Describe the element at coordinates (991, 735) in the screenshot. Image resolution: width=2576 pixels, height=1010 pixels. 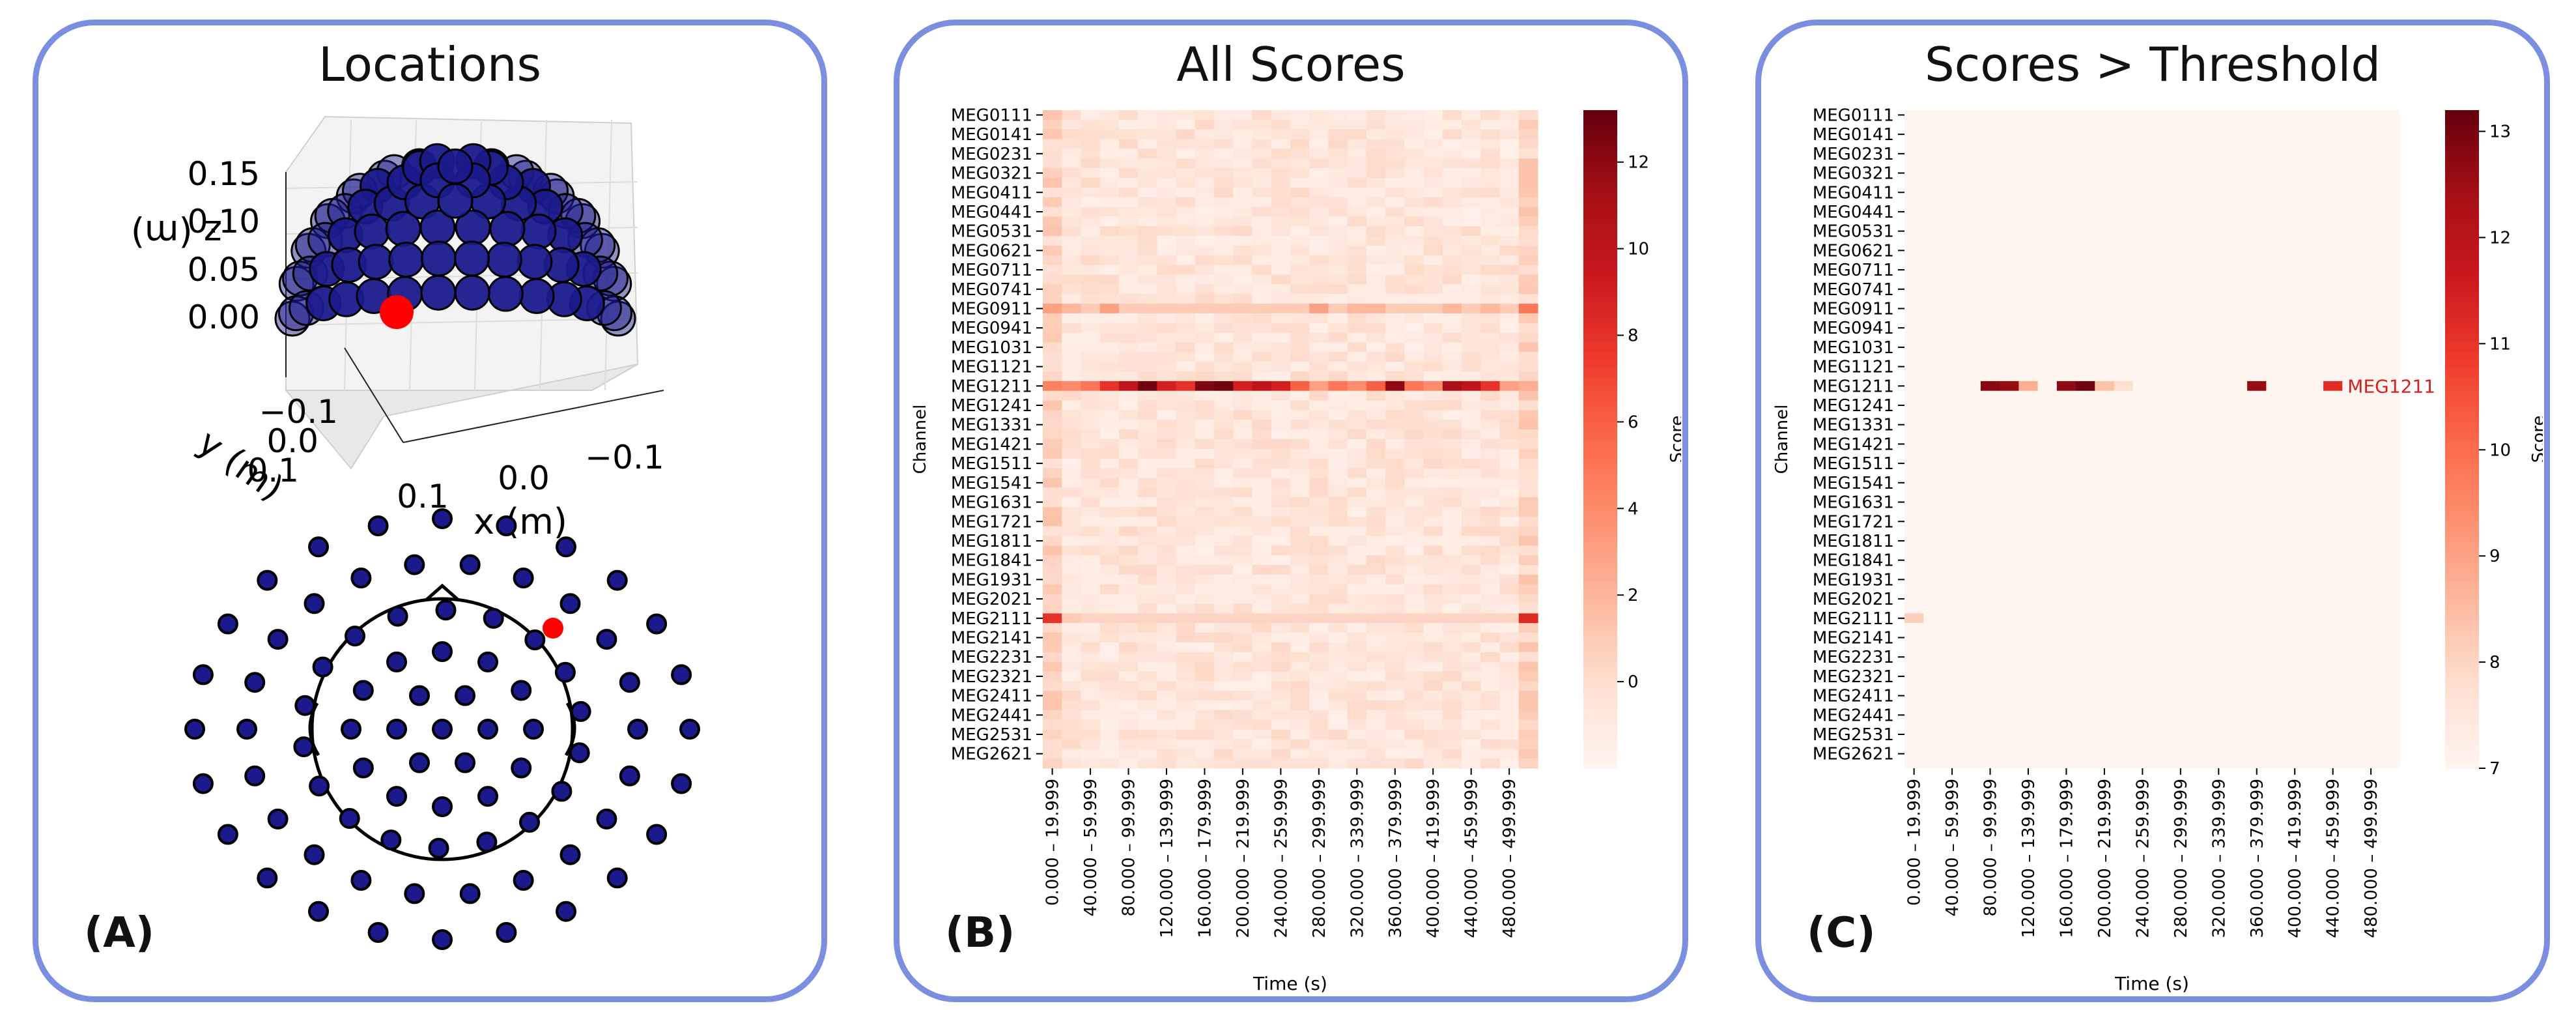
I see `y-tick-label: MEG2531` at that location.